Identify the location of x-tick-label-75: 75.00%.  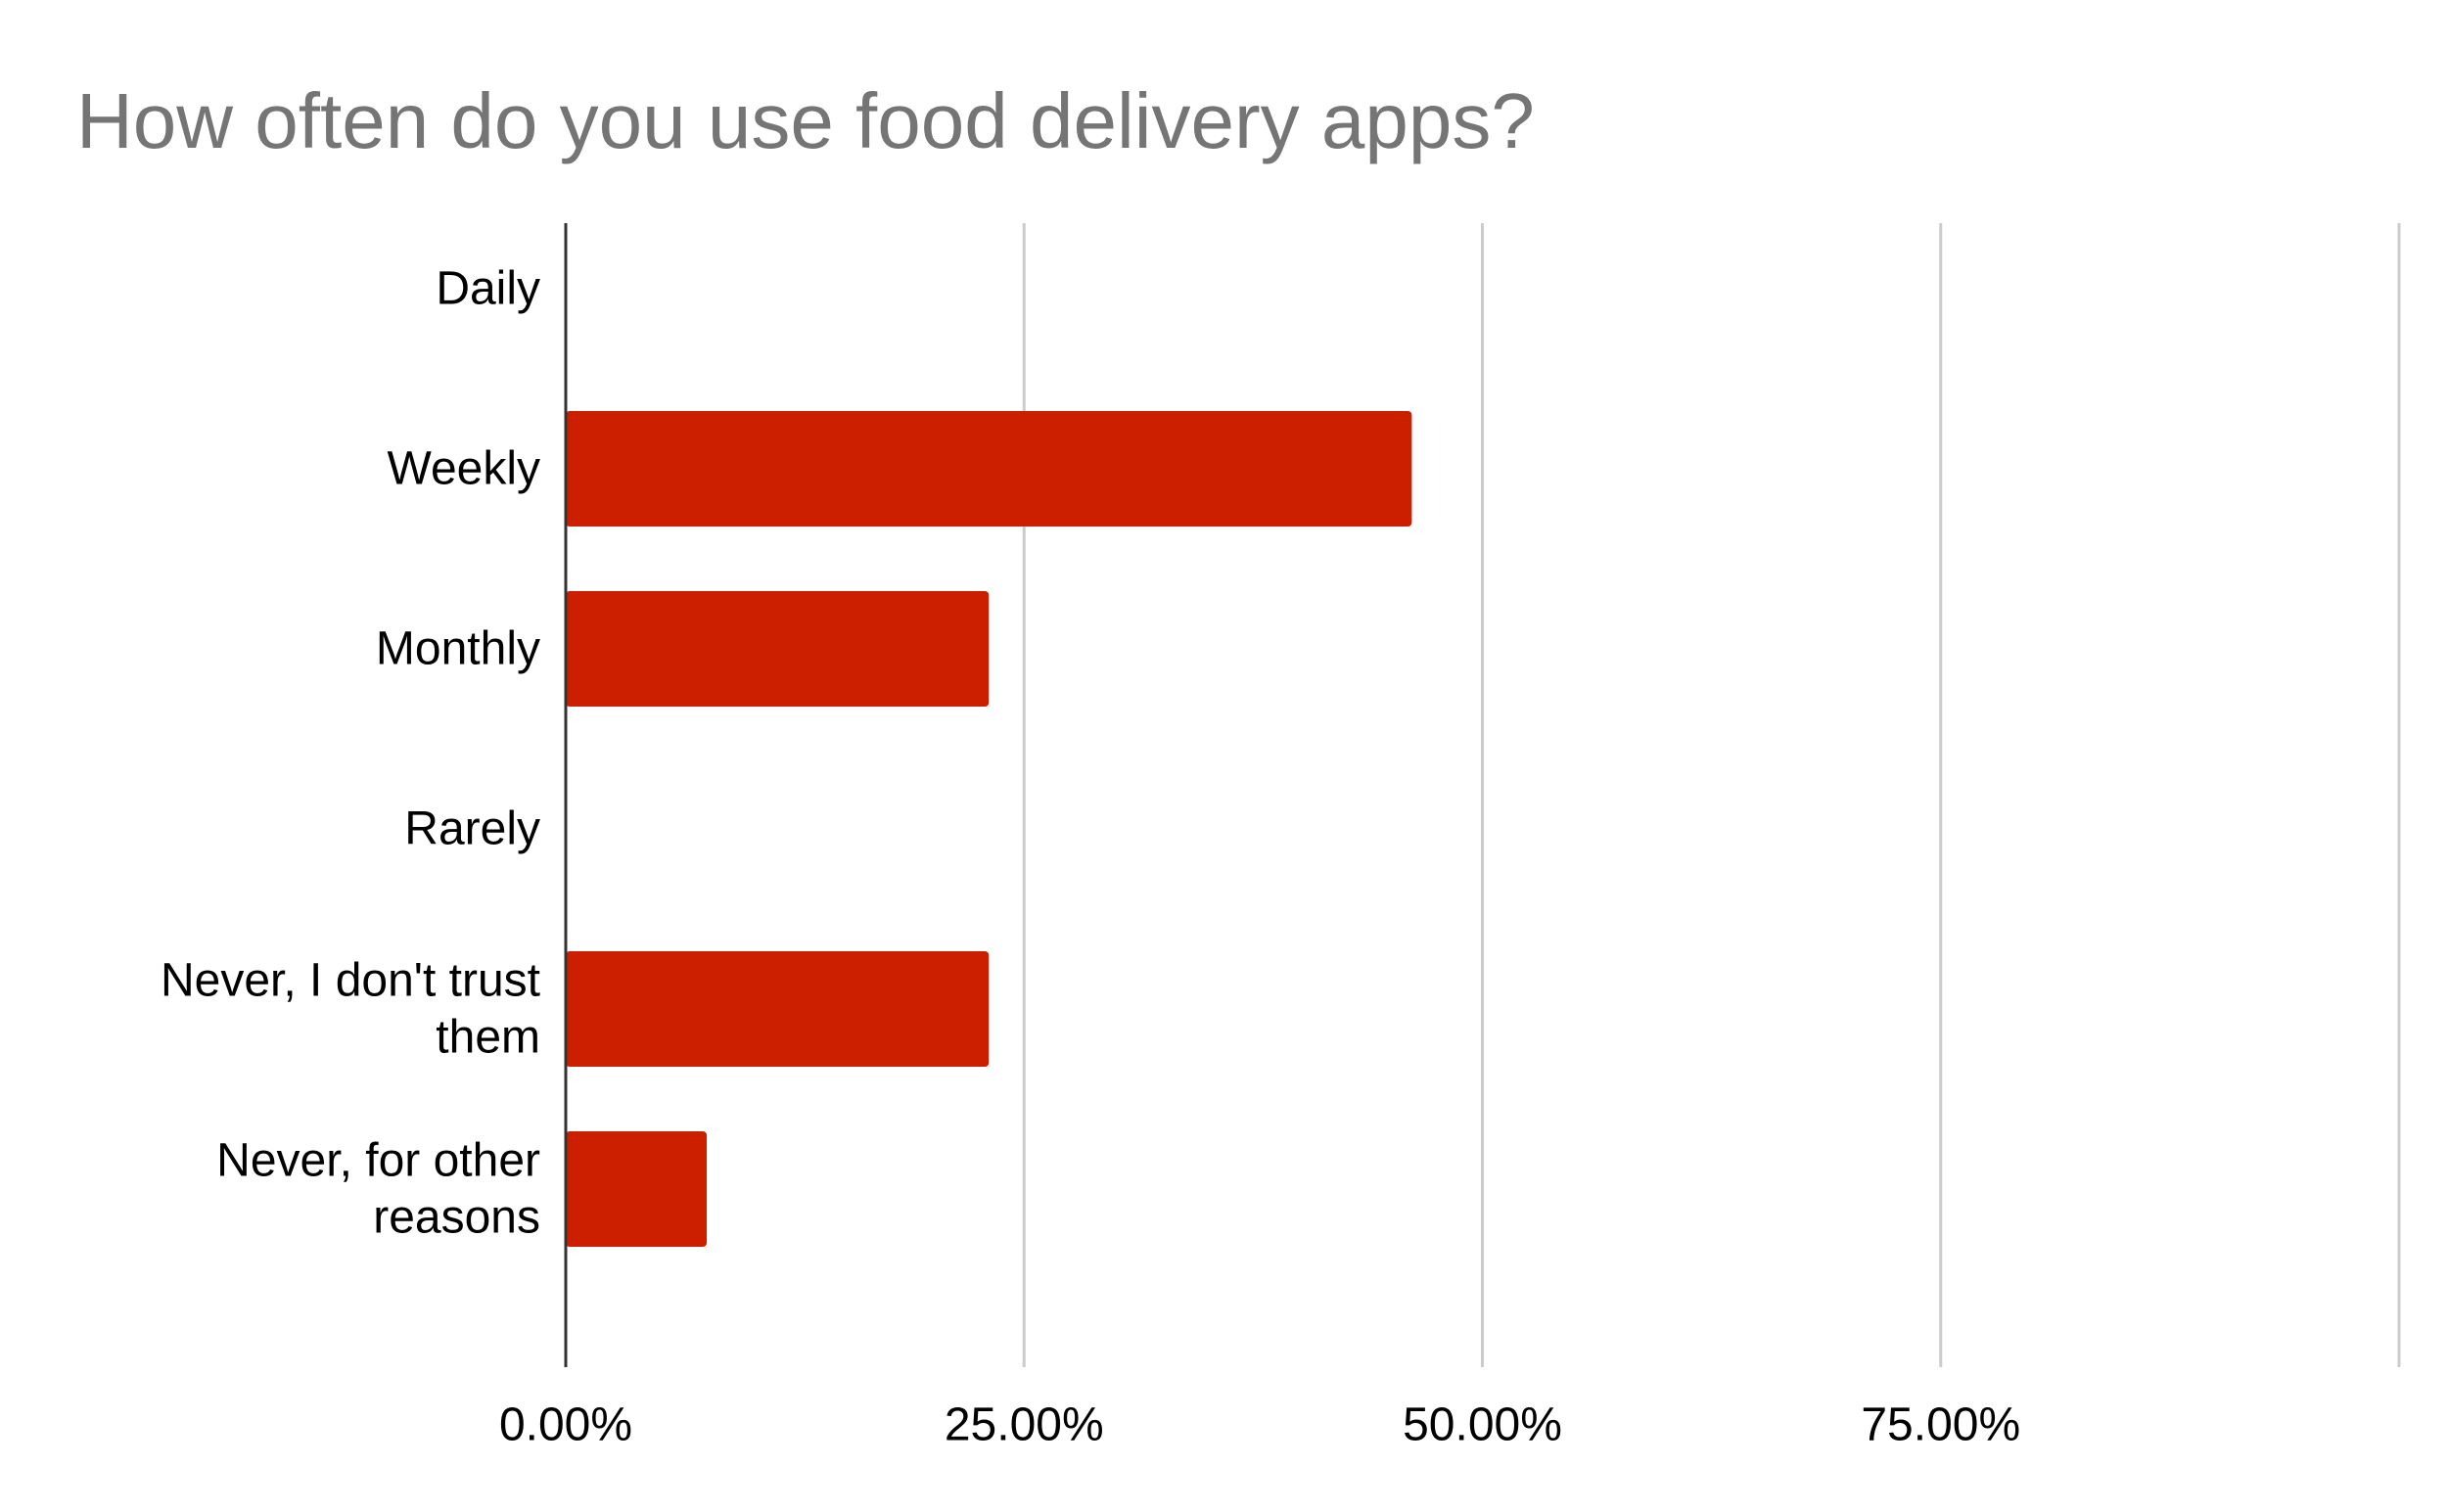
(1941, 1425).